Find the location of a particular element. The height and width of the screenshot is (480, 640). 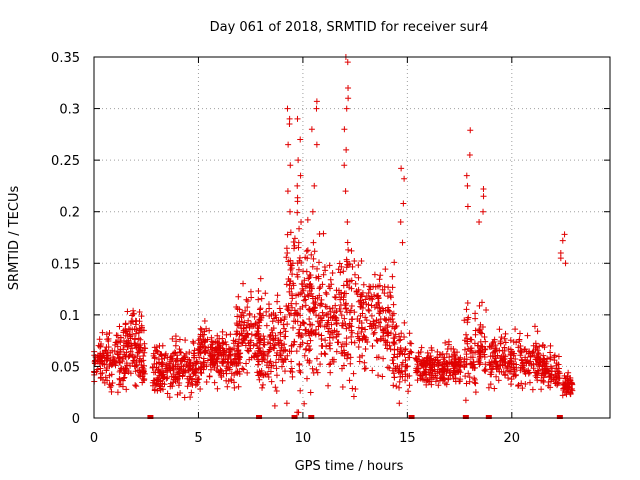

y-tick-label: 0.2 is located at coordinates (69, 213).